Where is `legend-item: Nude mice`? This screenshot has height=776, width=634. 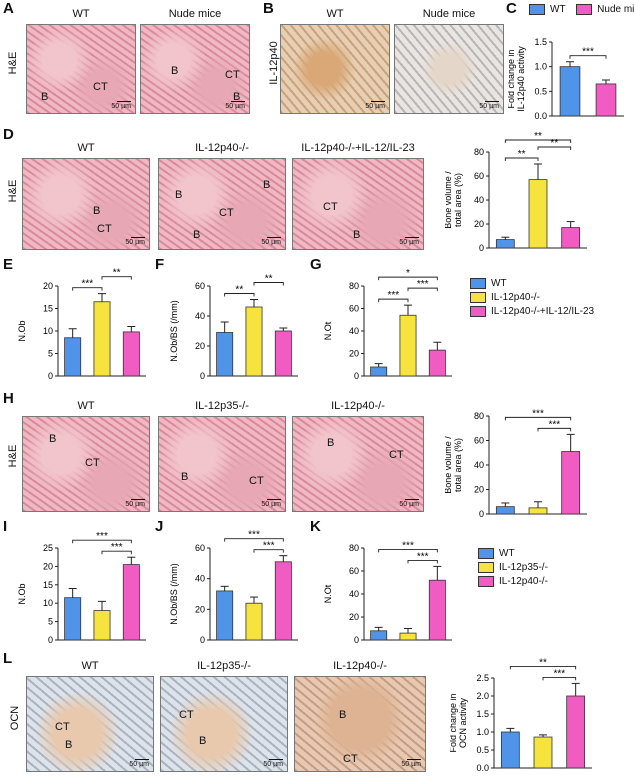 legend-item: Nude mice is located at coordinates (605, 9).